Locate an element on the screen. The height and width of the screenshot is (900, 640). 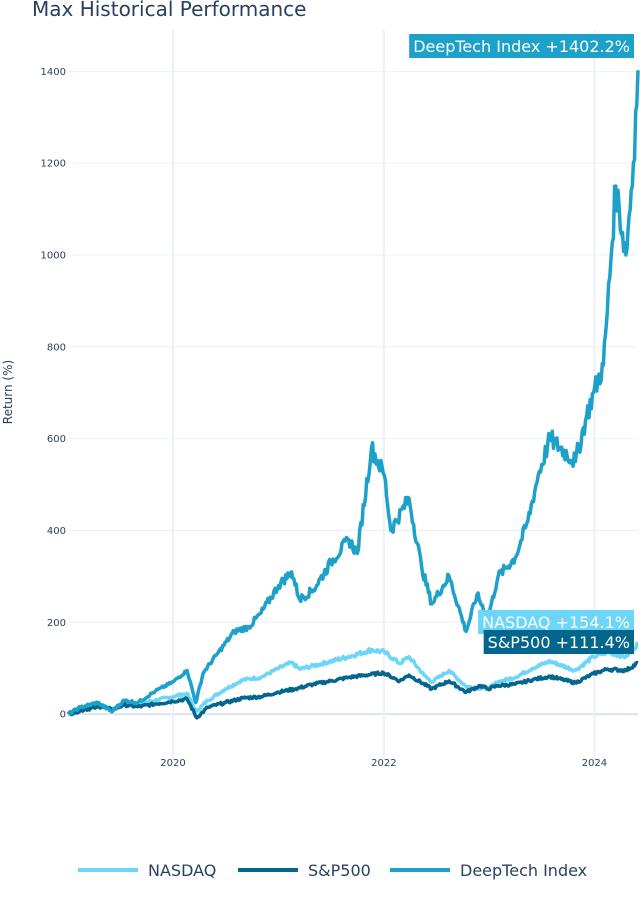
end-label-s-p500: S&P500 +111.4% is located at coordinates (558, 642).